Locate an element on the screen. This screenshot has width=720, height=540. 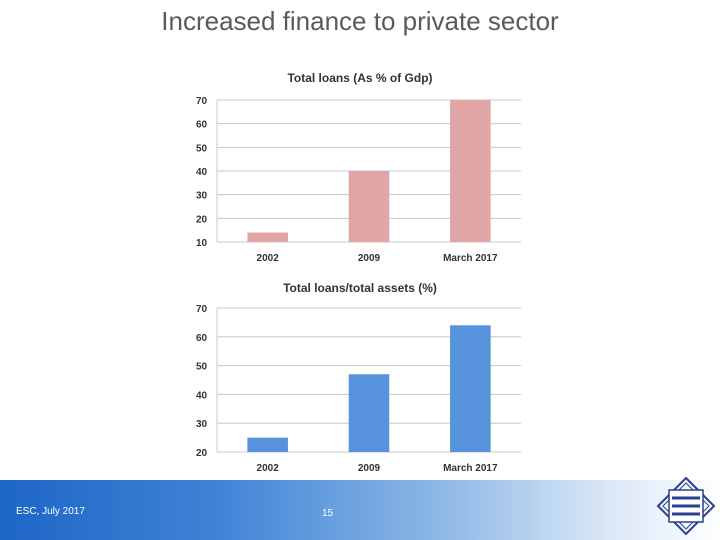
y-axis-ticks: 70 60 50 40 30 20 10 is located at coordinates (202, 172).